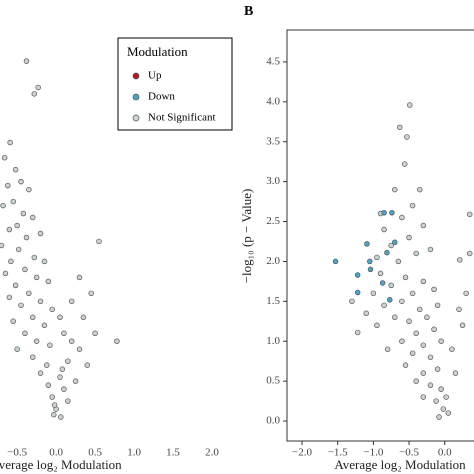 The width and height of the screenshot is (474, 474). What do you see at coordinates (373, 453) in the screenshot?
I see `x-tick-label: −1.0` at bounding box center [373, 453].